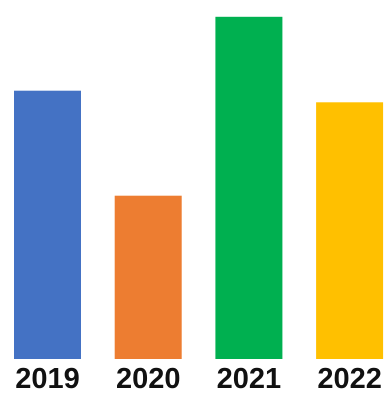 This screenshot has height=396, width=389. What do you see at coordinates (148, 277) in the screenshot?
I see `bar-2020` at bounding box center [148, 277].